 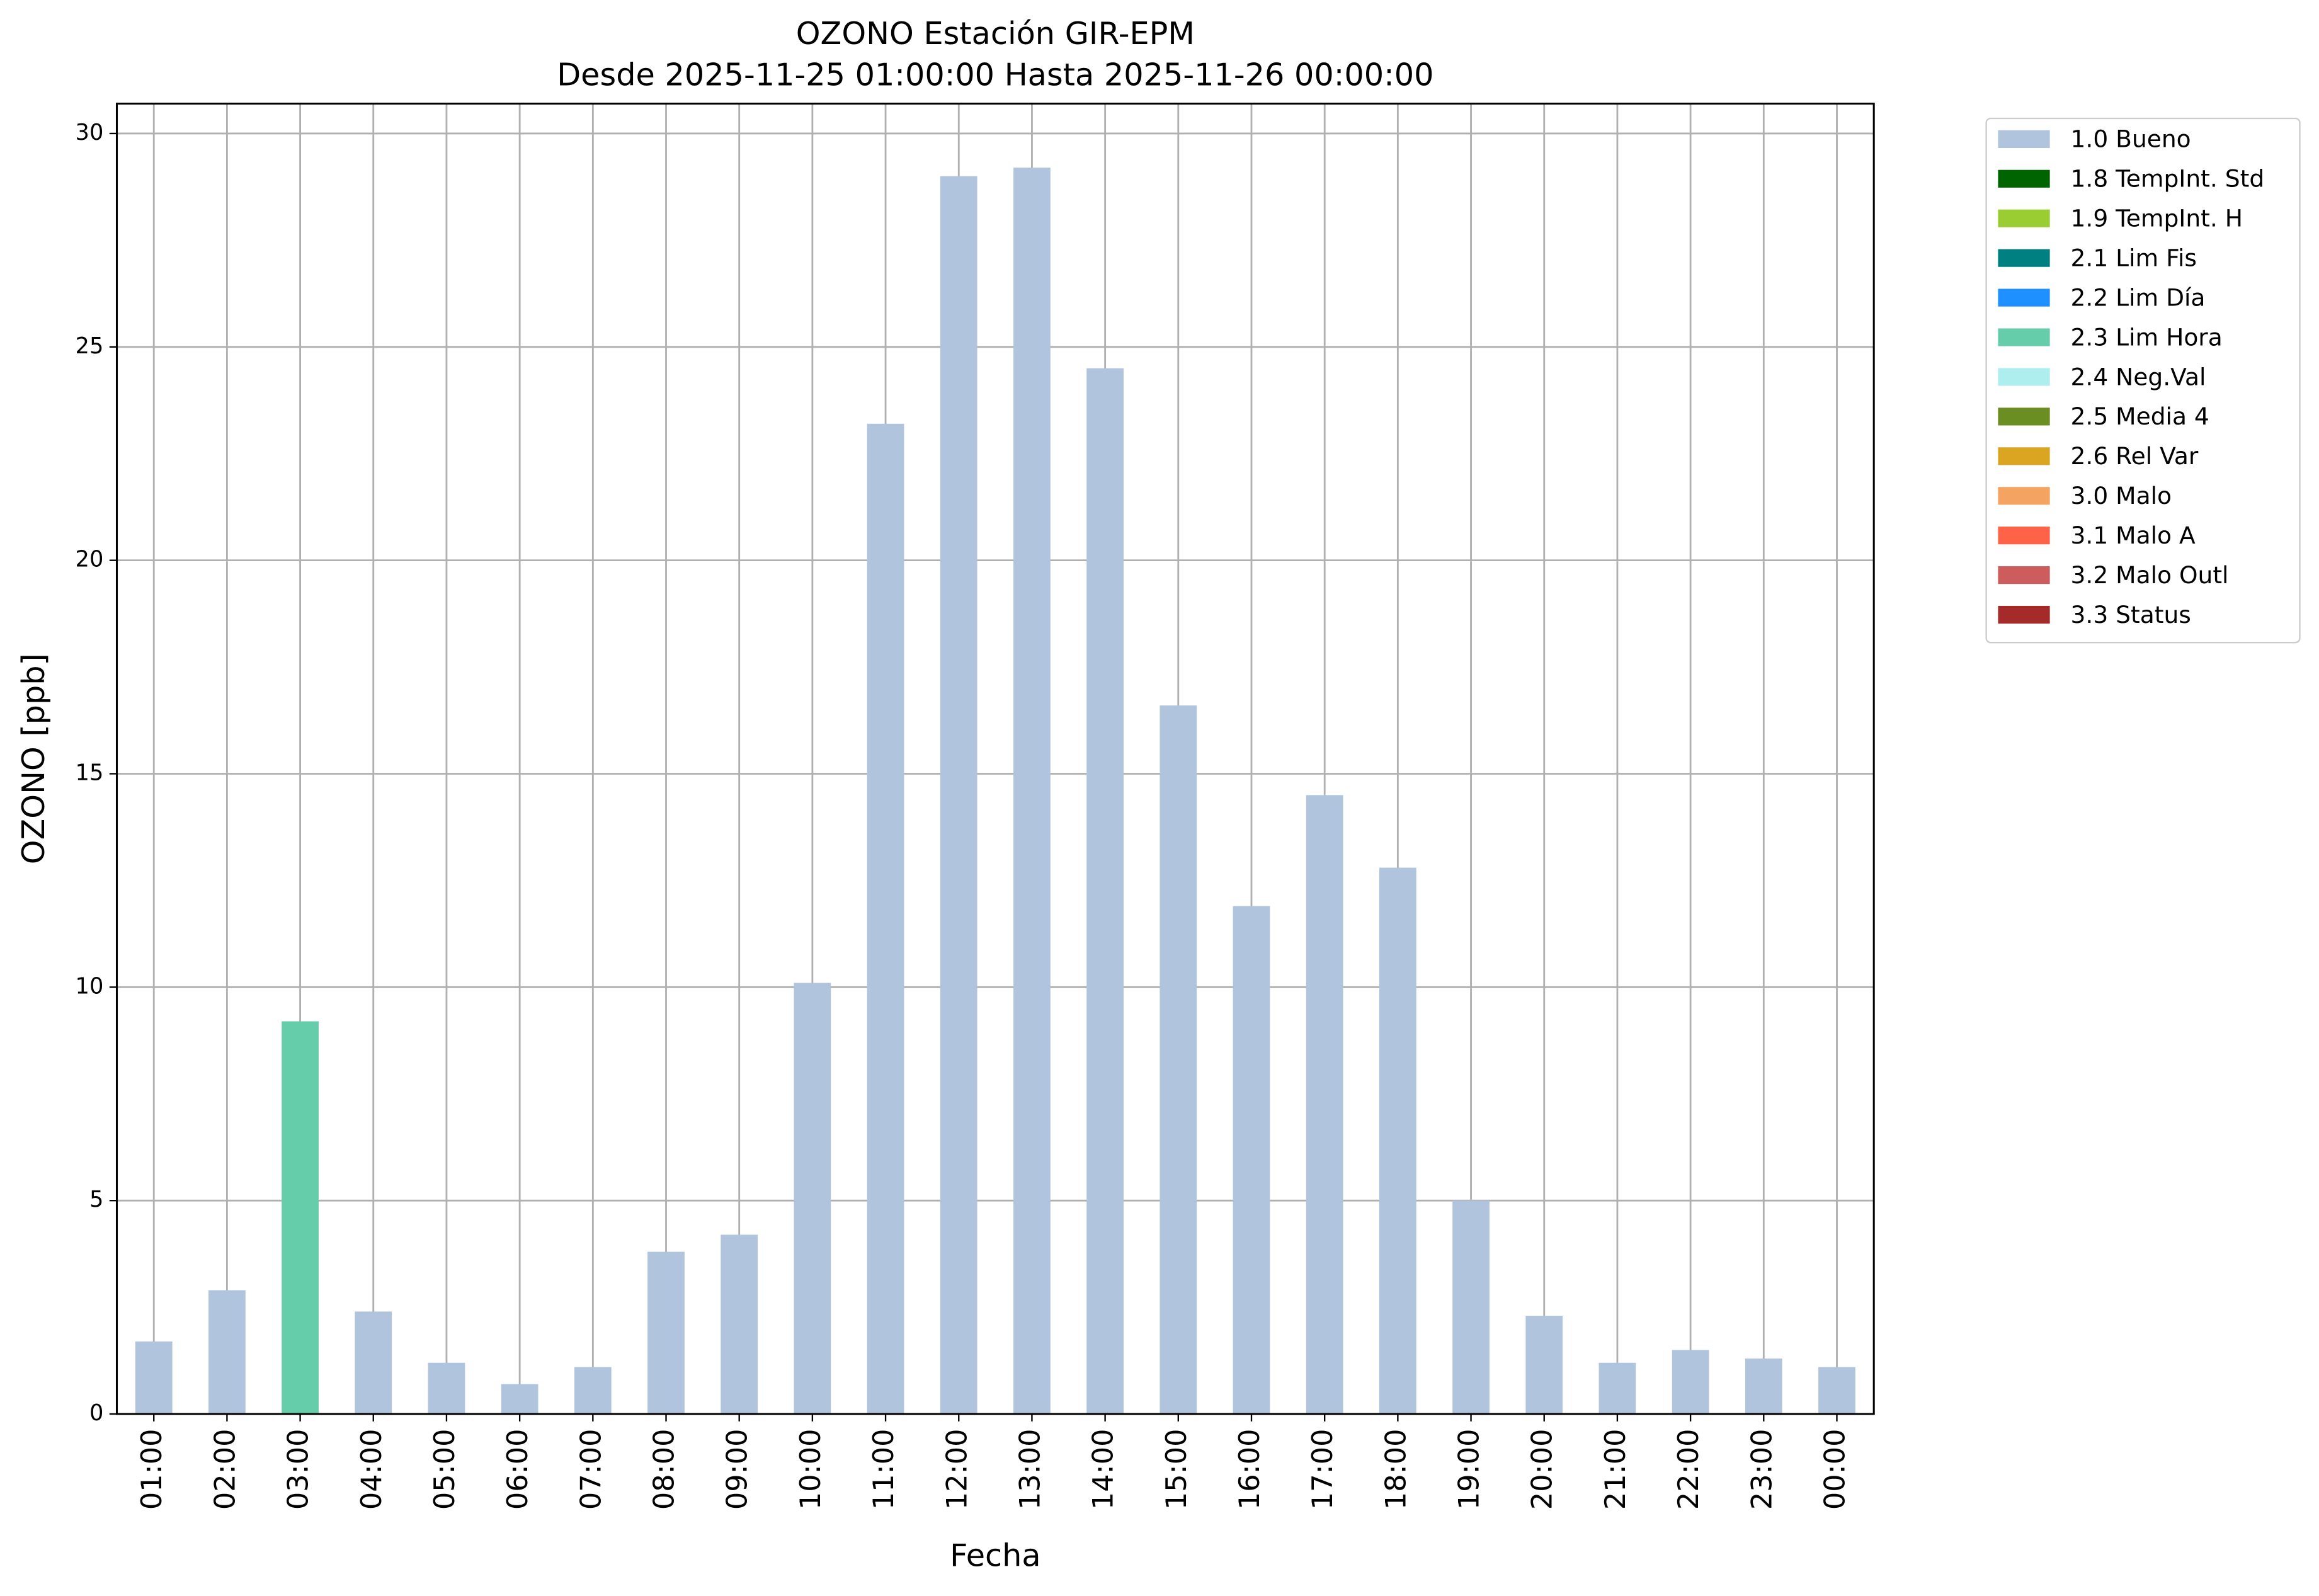 What do you see at coordinates (33, 758) in the screenshot?
I see `y-axis-label: OZONO [ppb]` at bounding box center [33, 758].